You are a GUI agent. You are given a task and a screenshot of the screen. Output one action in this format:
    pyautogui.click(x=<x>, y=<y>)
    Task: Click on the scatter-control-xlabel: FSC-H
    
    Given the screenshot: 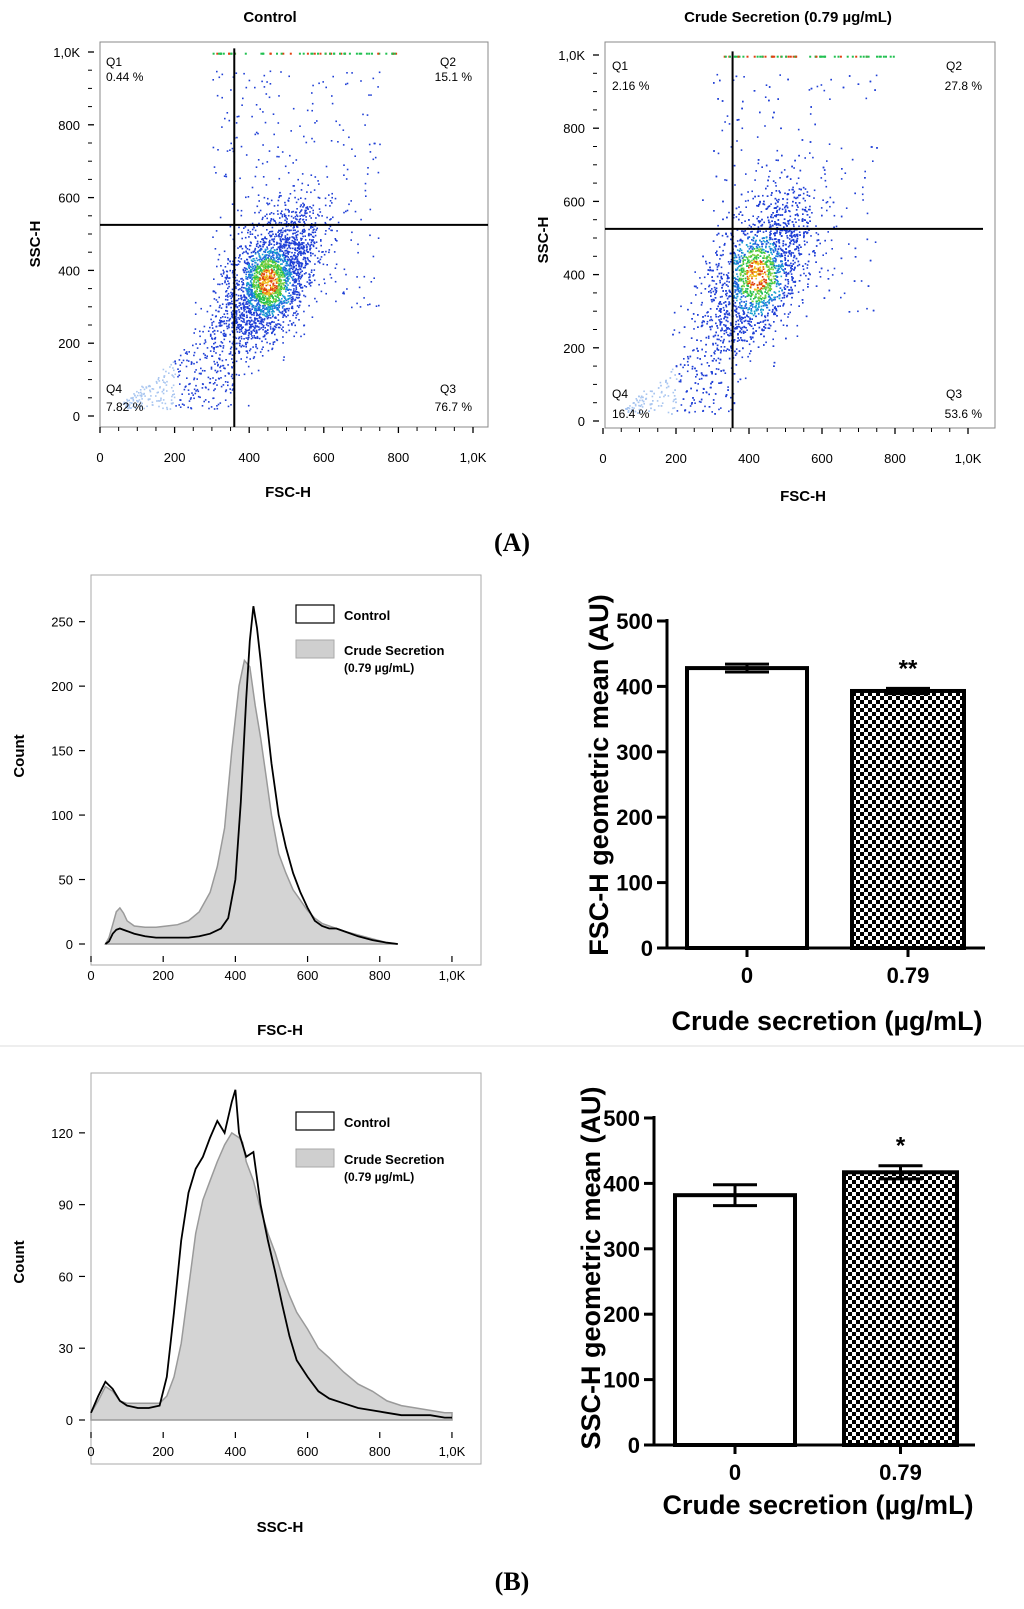 What is the action you would take?
    pyautogui.click(x=288, y=492)
    